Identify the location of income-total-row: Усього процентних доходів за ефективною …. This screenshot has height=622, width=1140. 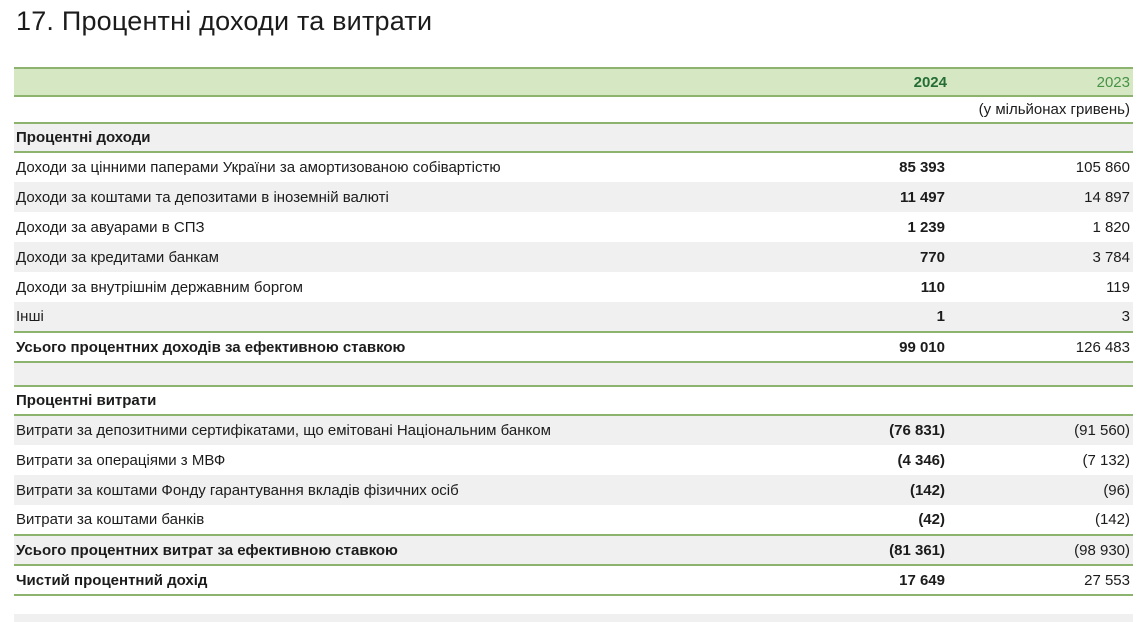
(573, 347).